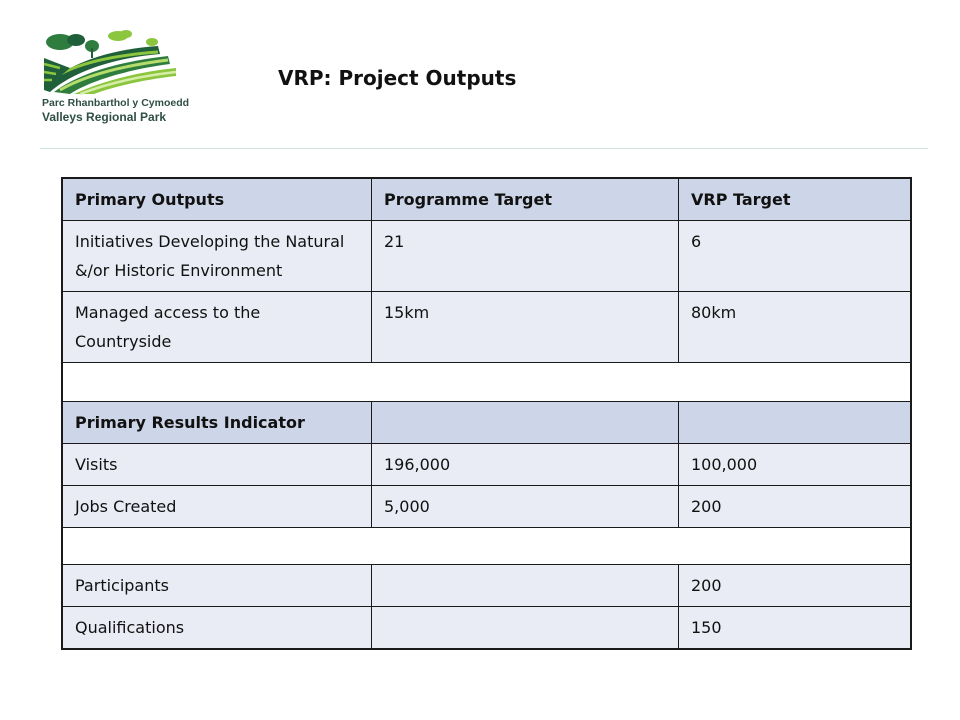 This screenshot has width=960, height=720. I want to click on table-cell: 80km, so click(795, 327).